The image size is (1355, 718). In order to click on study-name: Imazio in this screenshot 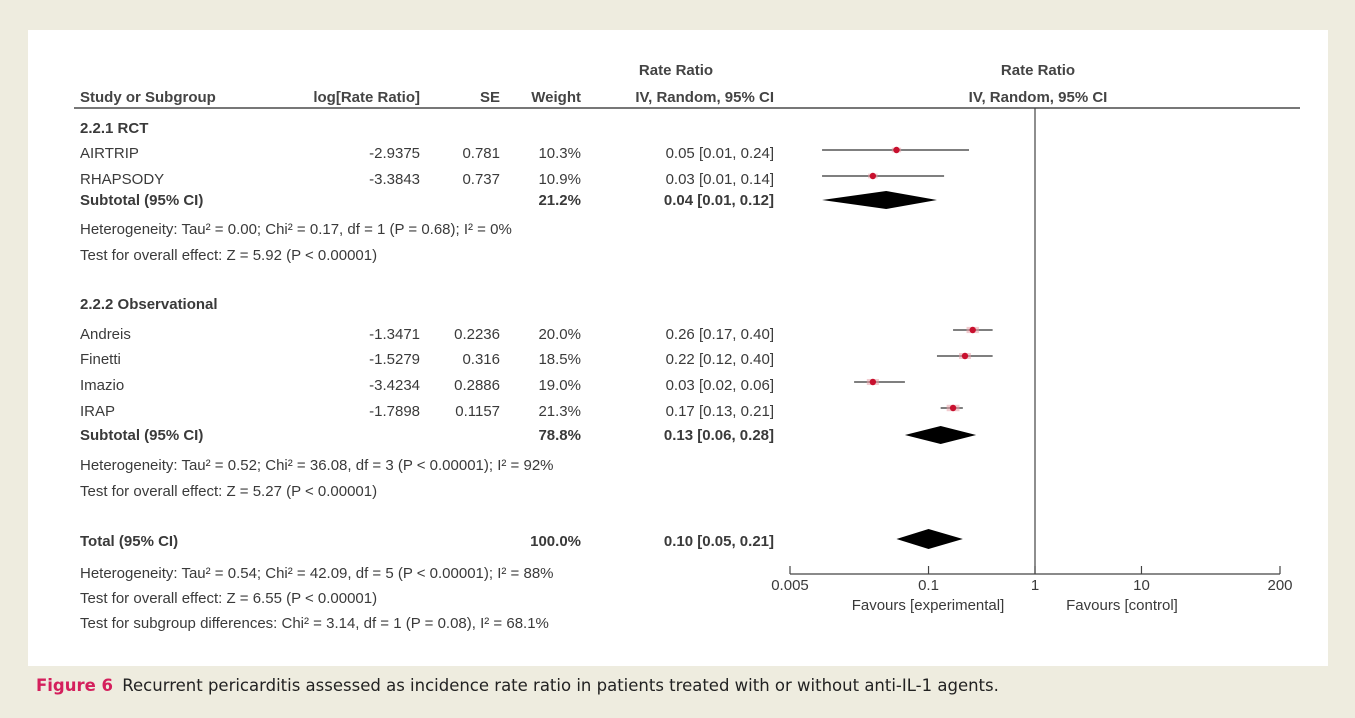, I will do `click(102, 385)`.